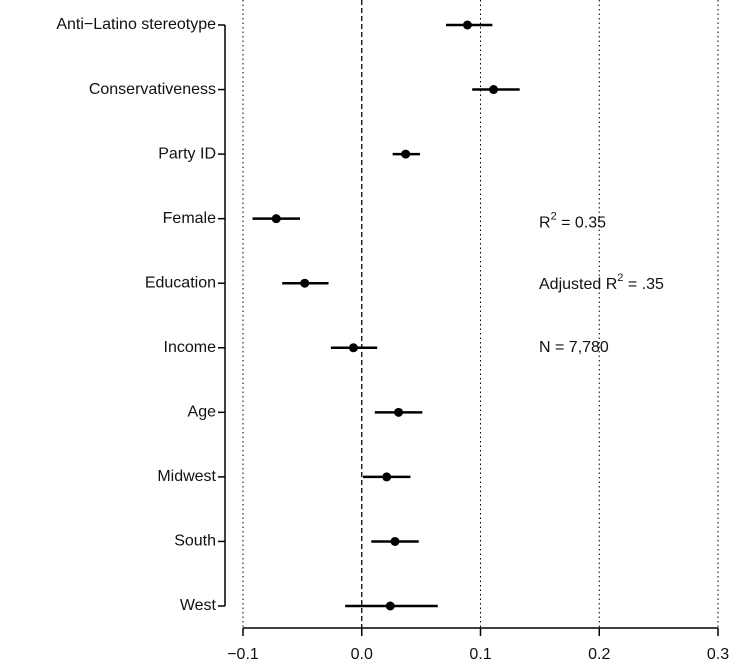 This screenshot has height=672, width=732. Describe the element at coordinates (599, 654) in the screenshot. I see `x-tick-label: 0.2` at that location.